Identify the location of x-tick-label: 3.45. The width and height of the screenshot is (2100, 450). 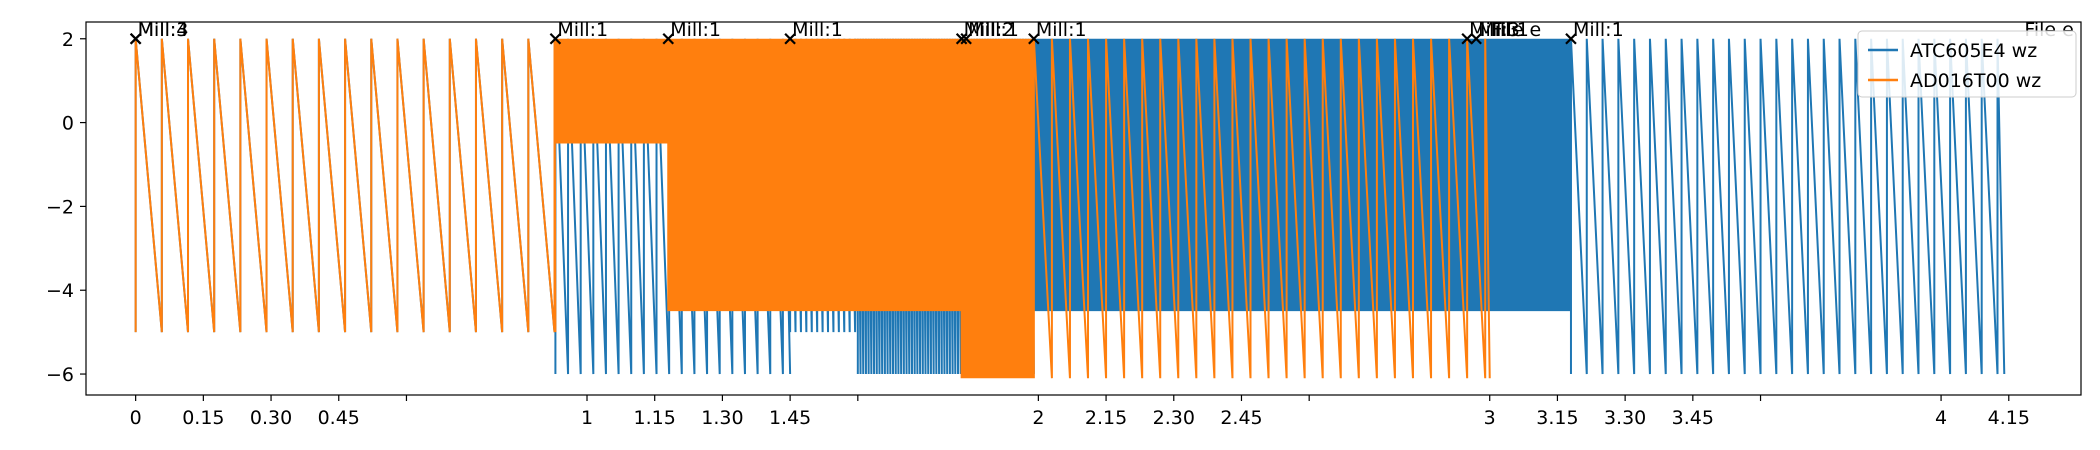
(1693, 418).